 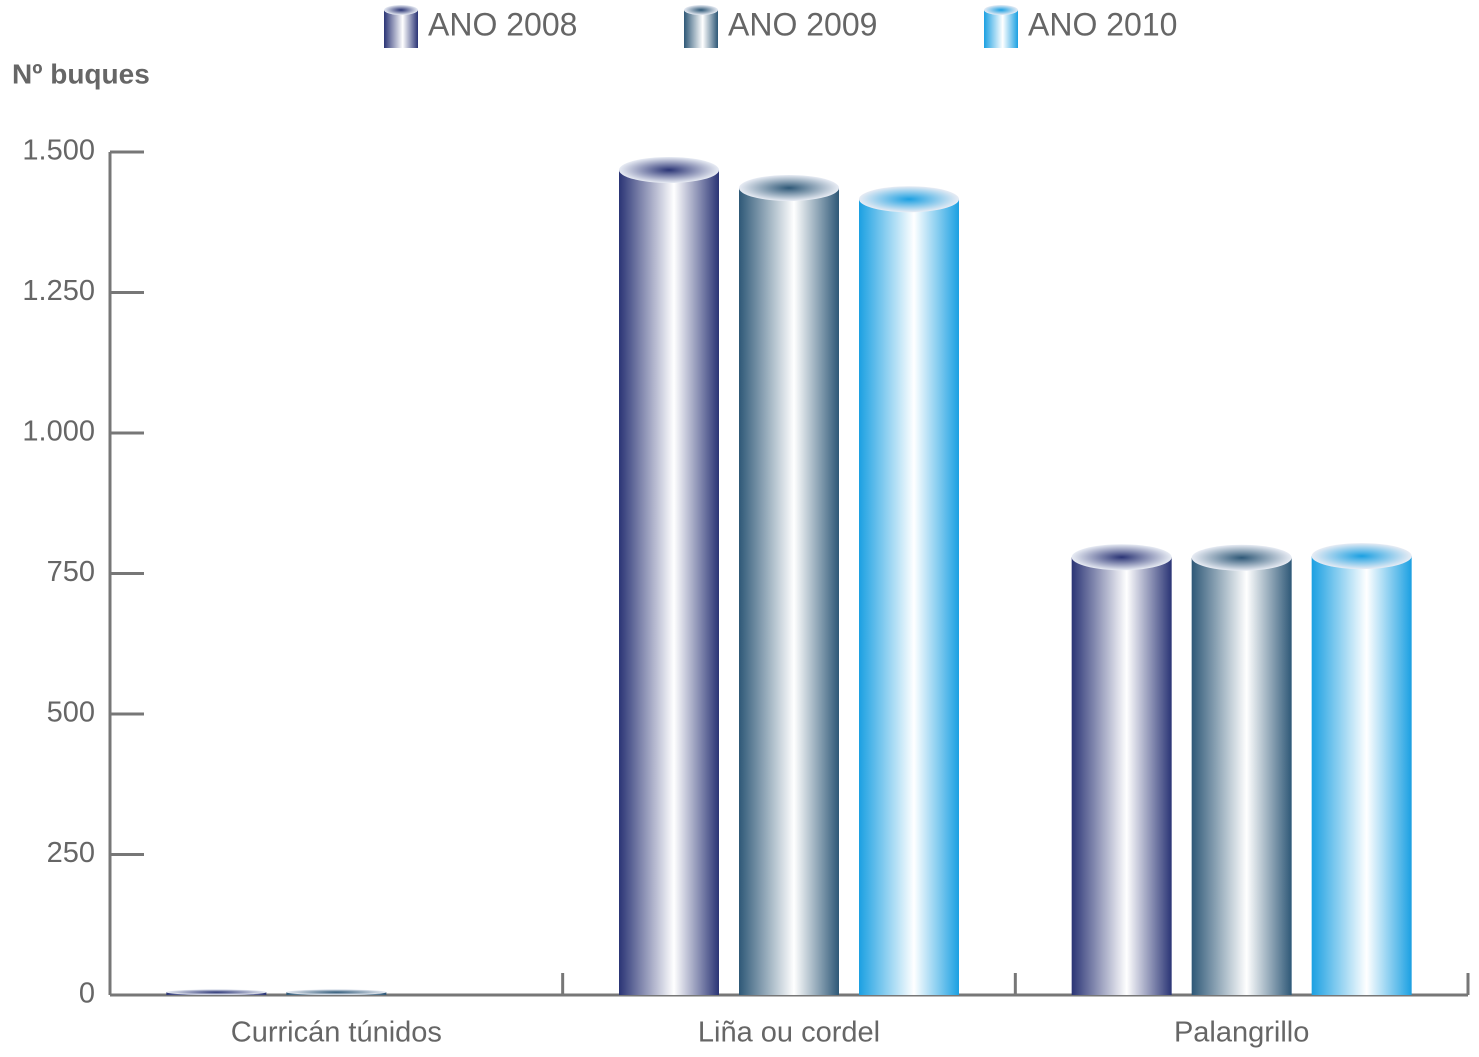 What do you see at coordinates (58, 291) in the screenshot?
I see `y-tick-label: 1.250` at bounding box center [58, 291].